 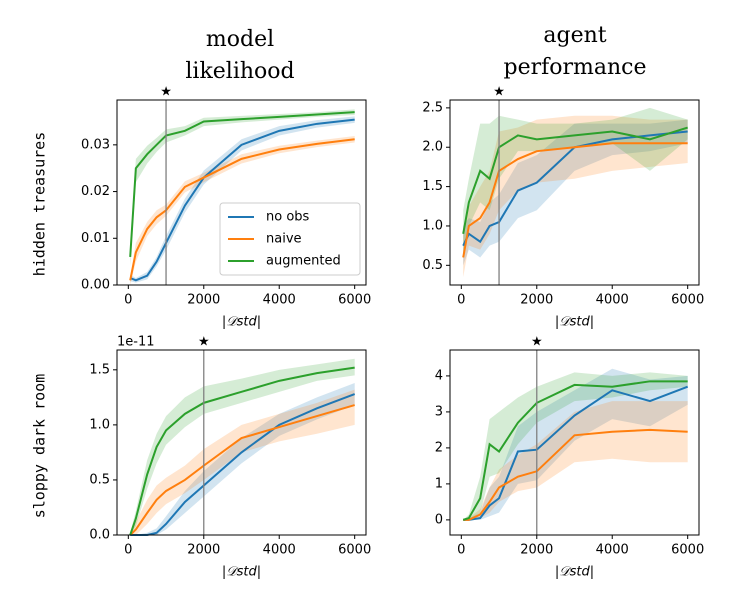 What do you see at coordinates (40, 446) in the screenshot?
I see `row-label: sloppy dark room` at bounding box center [40, 446].